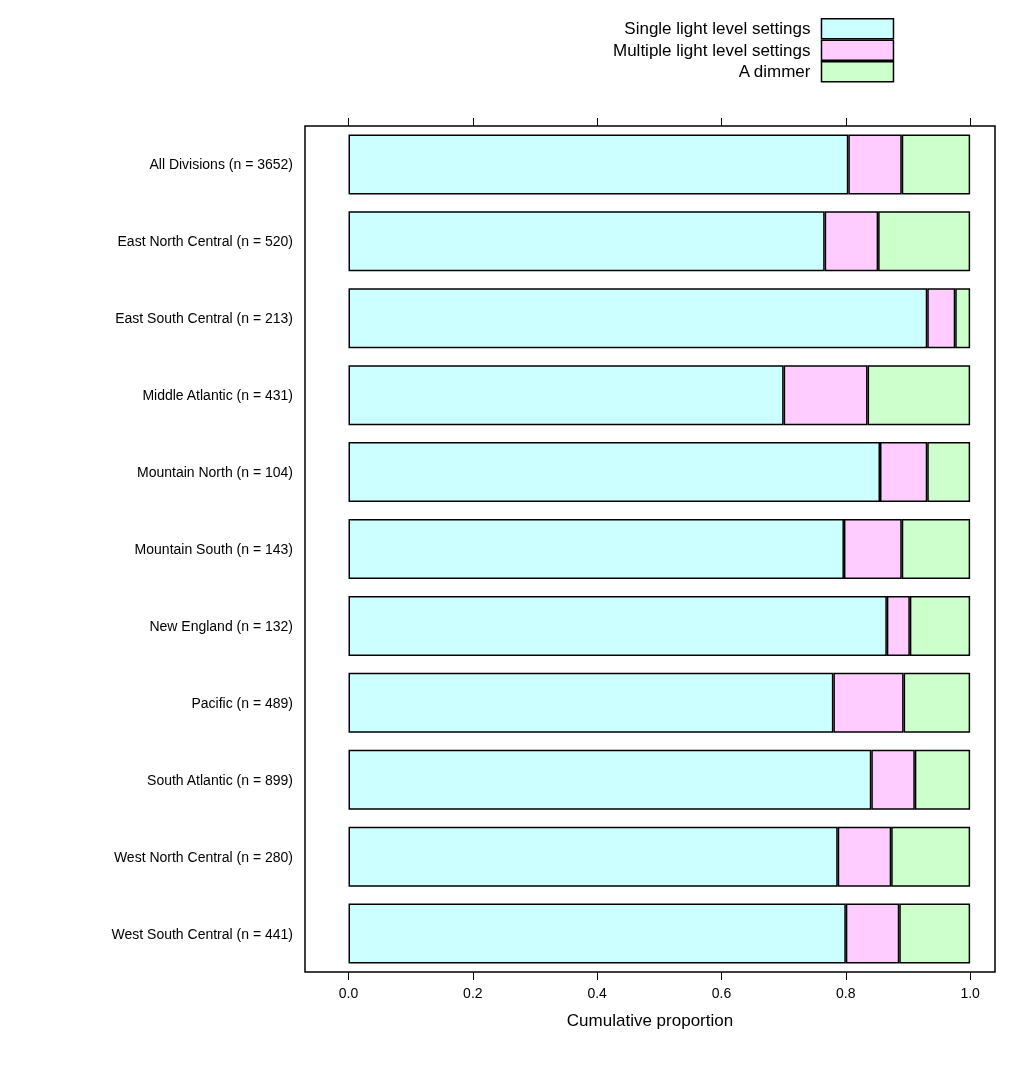  I want to click on legend-label: A dimmer, so click(774, 72).